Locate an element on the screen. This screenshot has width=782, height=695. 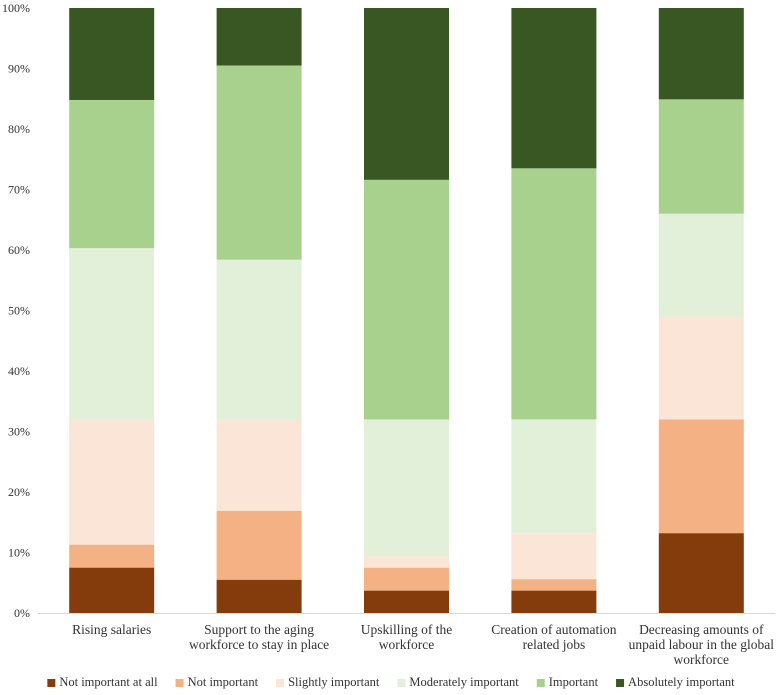
legend-item: Not important at all is located at coordinates (102, 682).